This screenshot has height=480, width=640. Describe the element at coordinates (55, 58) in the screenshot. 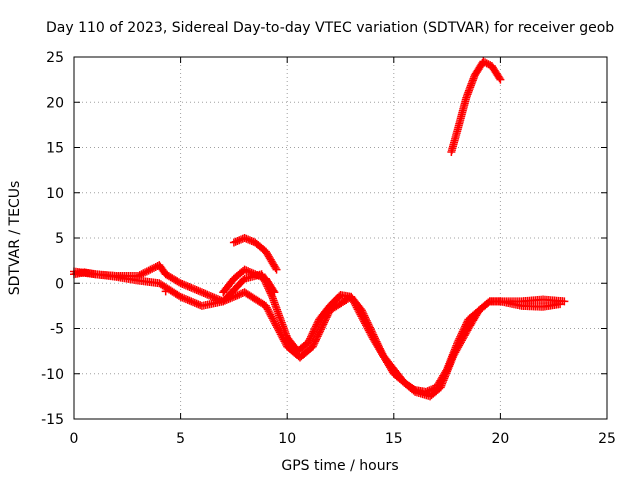

I see `y-tick-label: 25` at that location.